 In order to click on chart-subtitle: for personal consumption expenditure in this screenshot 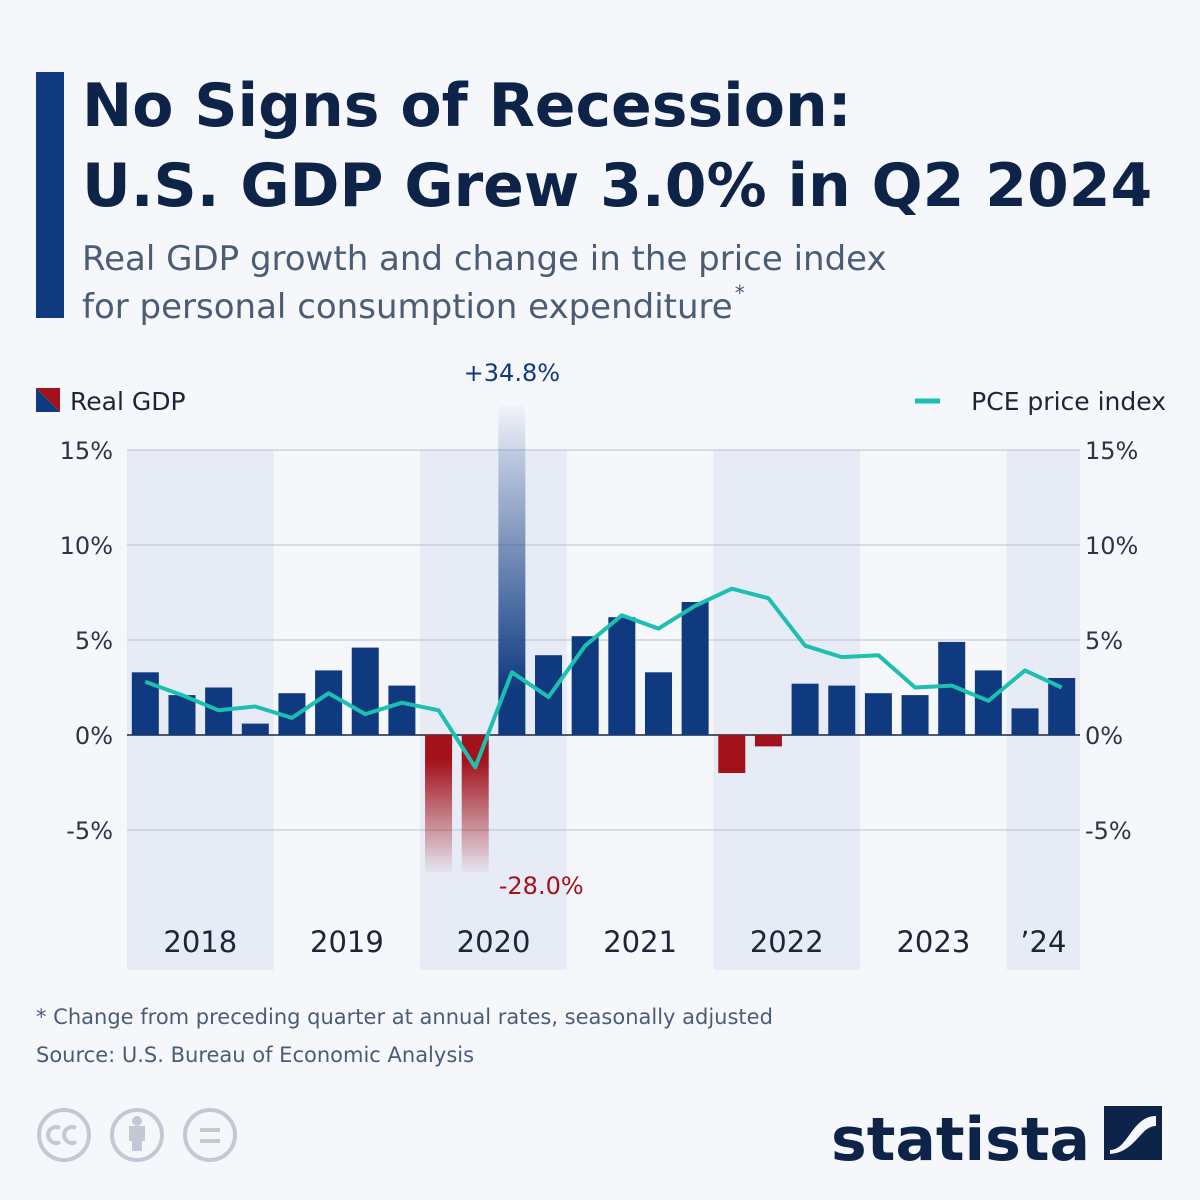, I will do `click(407, 307)`.